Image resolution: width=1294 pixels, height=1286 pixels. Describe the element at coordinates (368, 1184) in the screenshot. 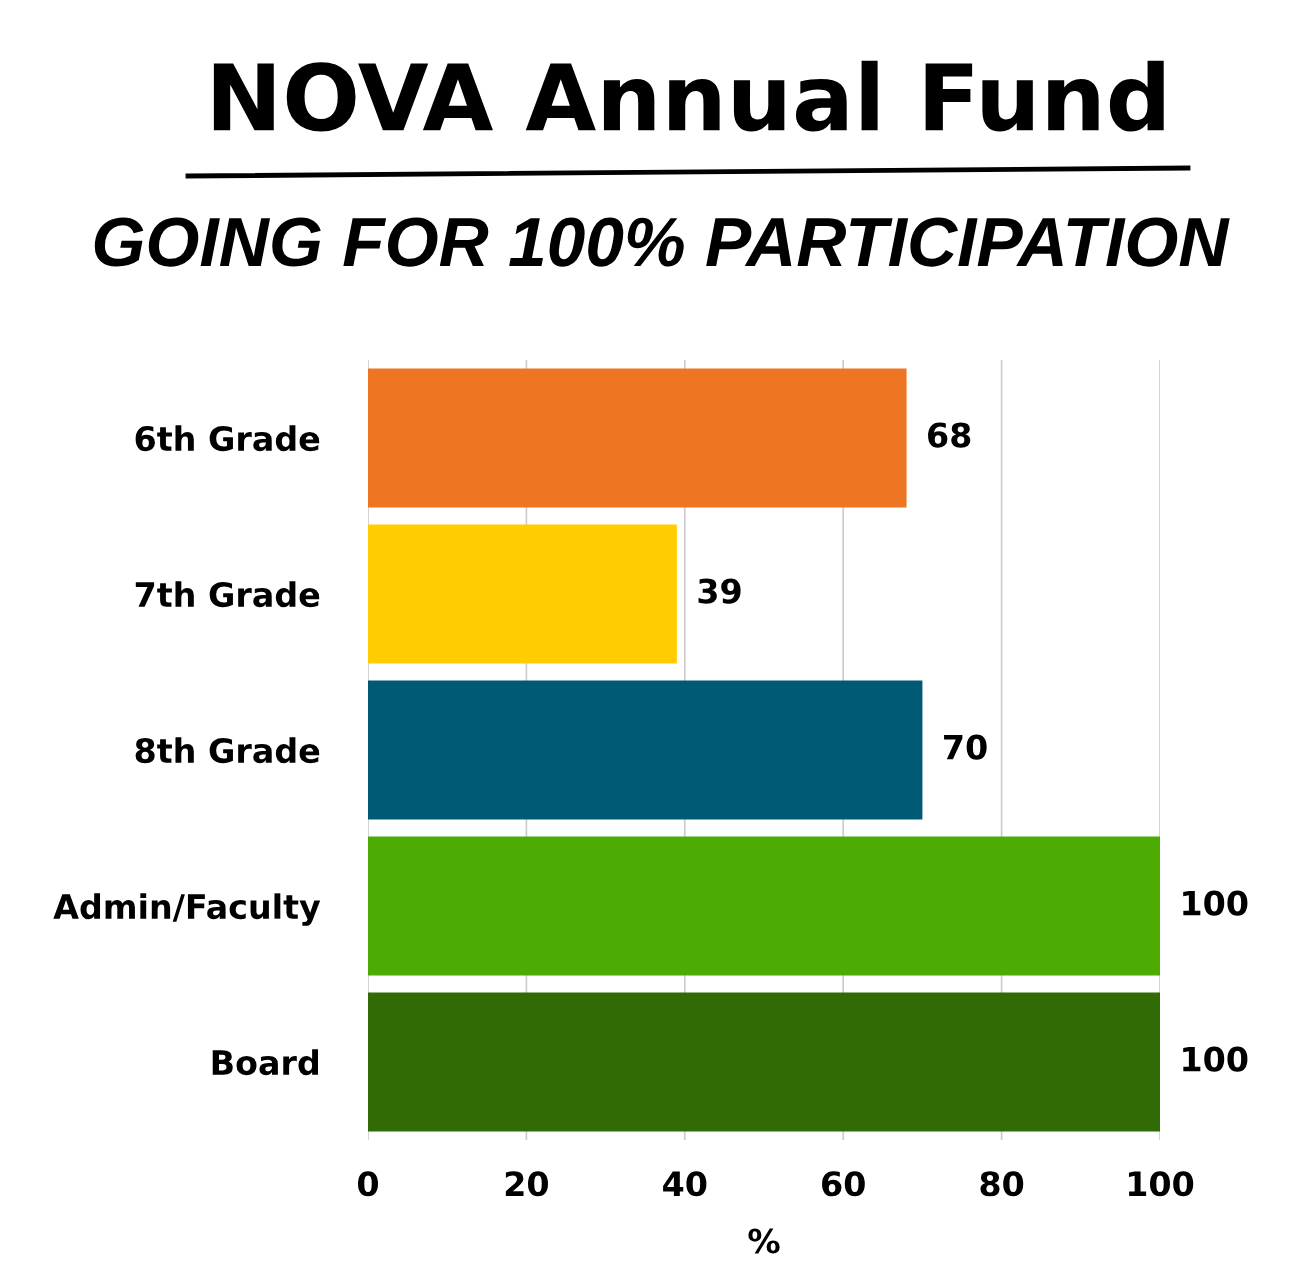

I see `x-tick-label: 0` at that location.